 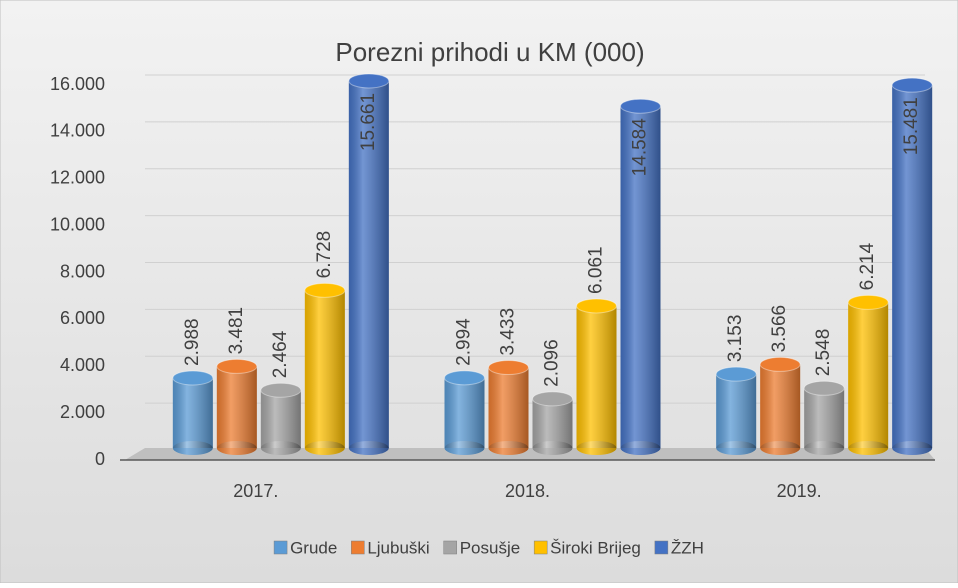 What do you see at coordinates (595, 547) in the screenshot?
I see `legend-label: Široki Brijeg` at bounding box center [595, 547].